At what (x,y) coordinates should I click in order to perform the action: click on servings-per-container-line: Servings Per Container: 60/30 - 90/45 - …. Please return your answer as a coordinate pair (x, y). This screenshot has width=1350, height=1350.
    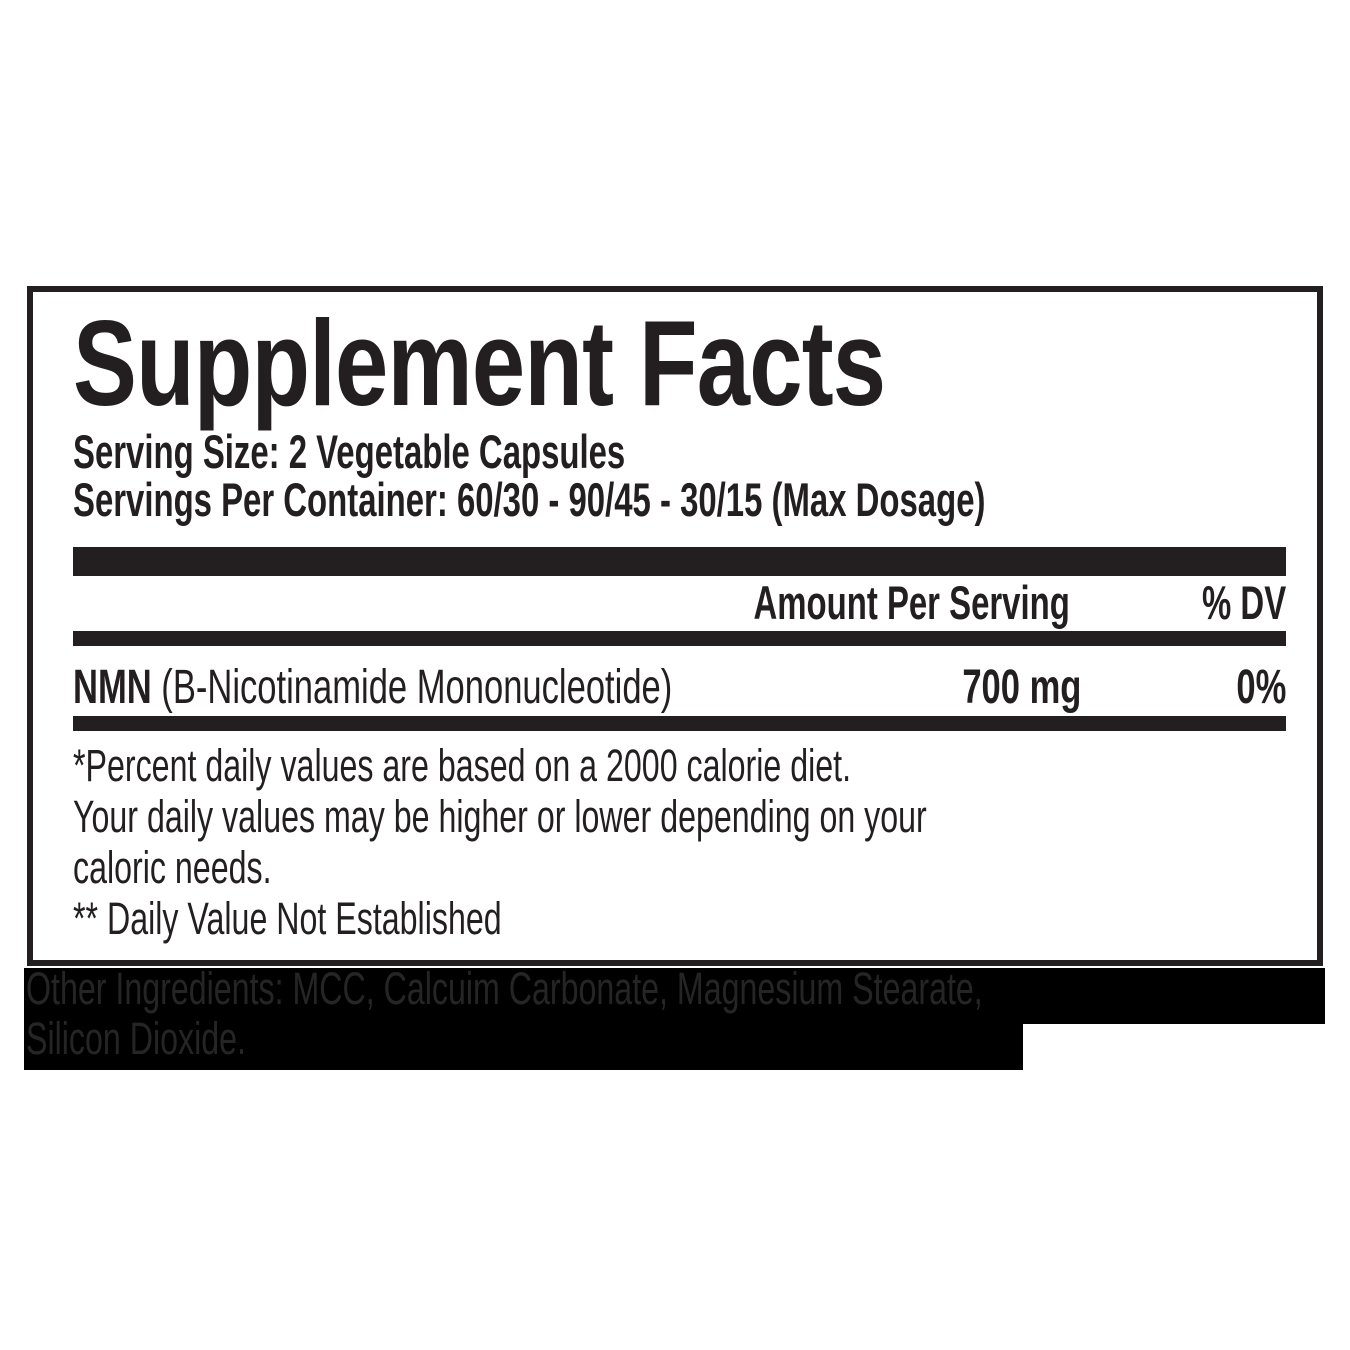
    Looking at the image, I should click on (711, 500).